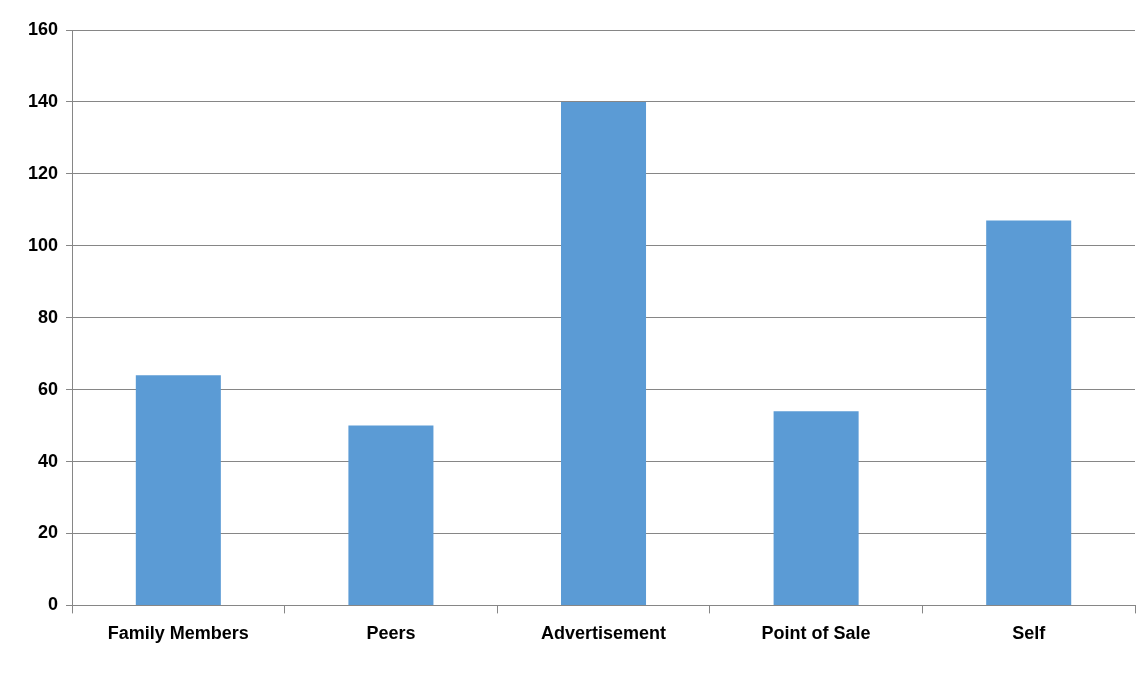 This screenshot has width=1147, height=675. What do you see at coordinates (816, 633) in the screenshot?
I see `x-tick-label: Point of Sale` at bounding box center [816, 633].